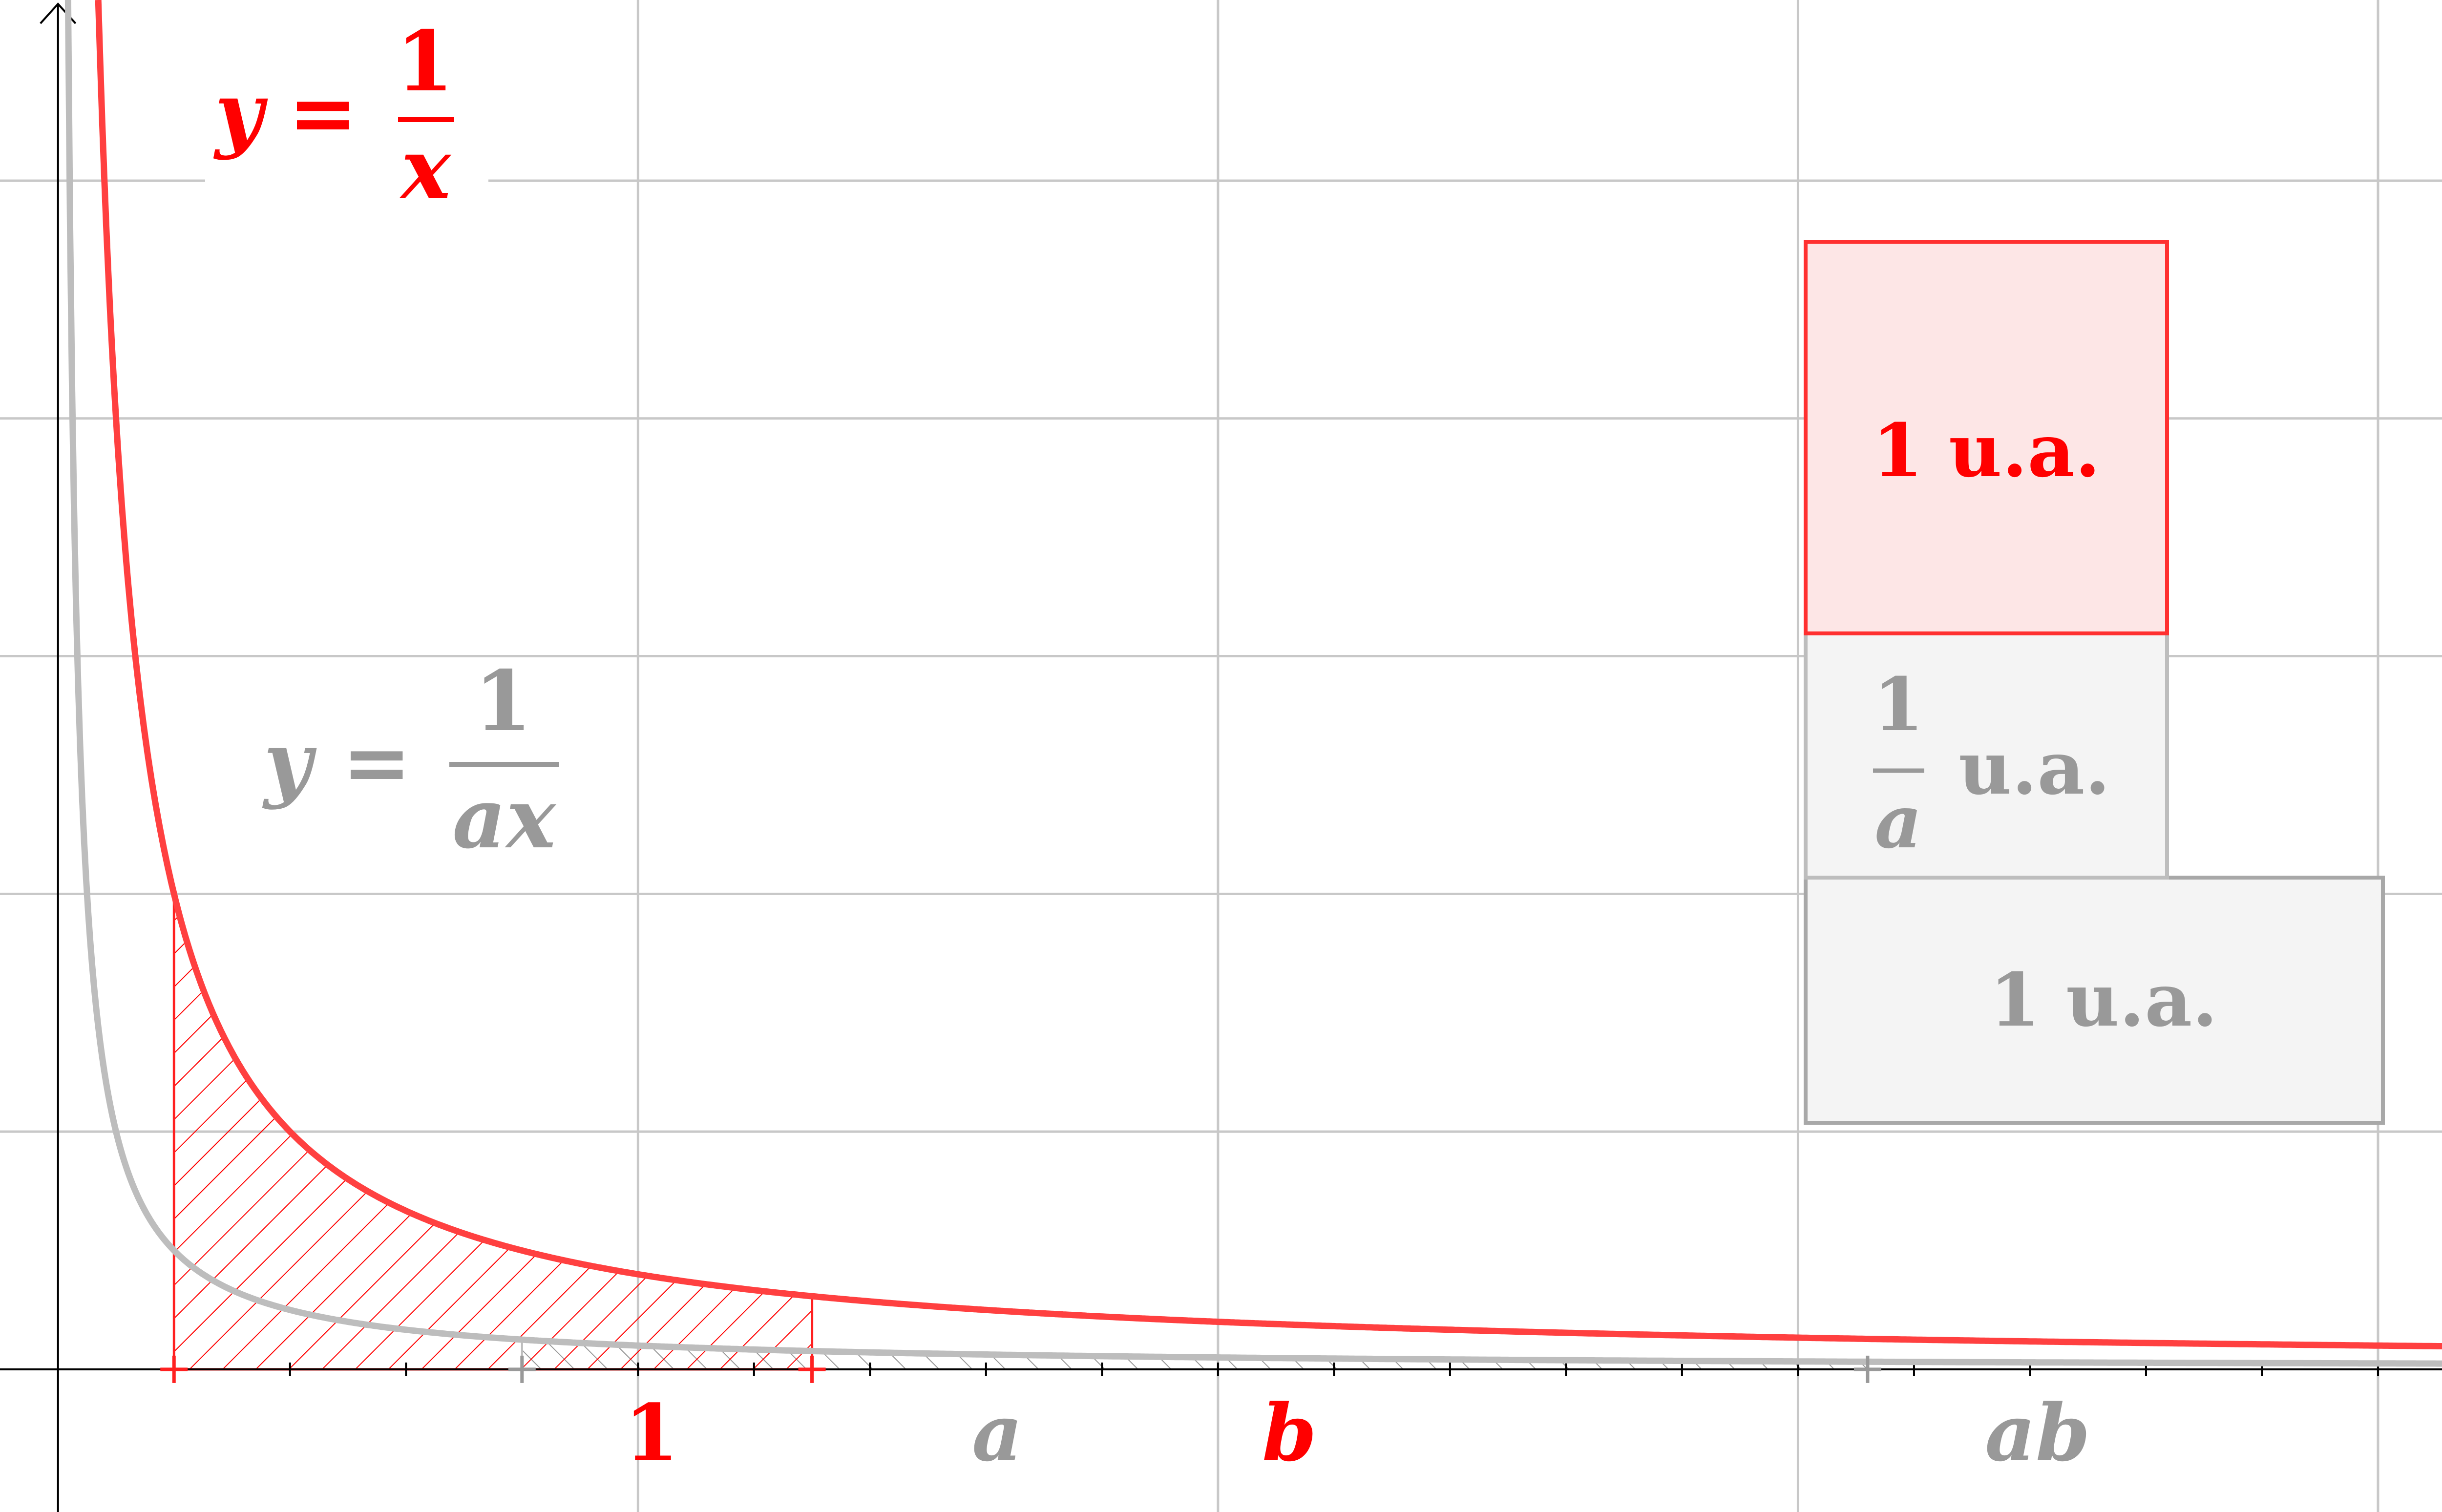 This screenshot has height=1512, width=2442. Describe the element at coordinates (1289, 1433) in the screenshot. I see `tick-label-b: b` at that location.